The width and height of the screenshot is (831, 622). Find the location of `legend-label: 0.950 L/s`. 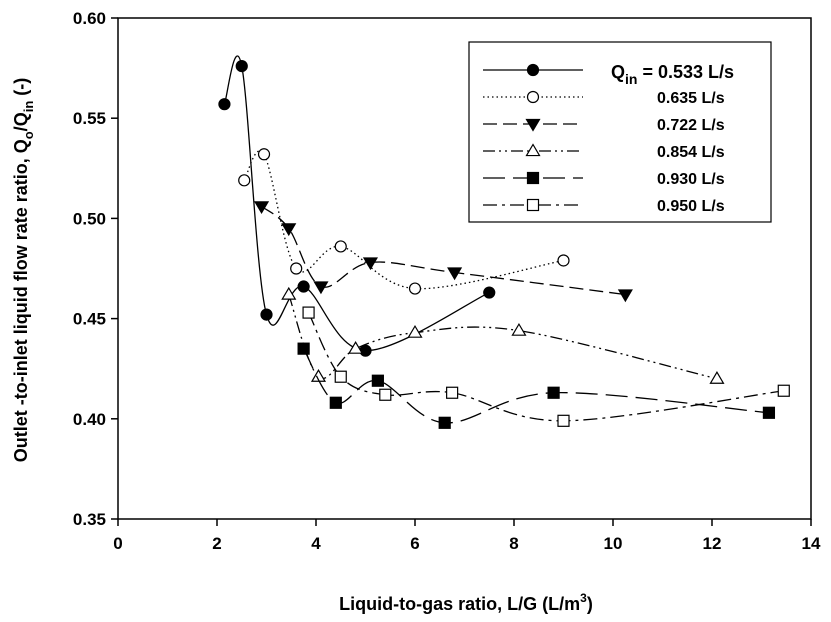

legend-label: 0.950 L/s is located at coordinates (691, 206).